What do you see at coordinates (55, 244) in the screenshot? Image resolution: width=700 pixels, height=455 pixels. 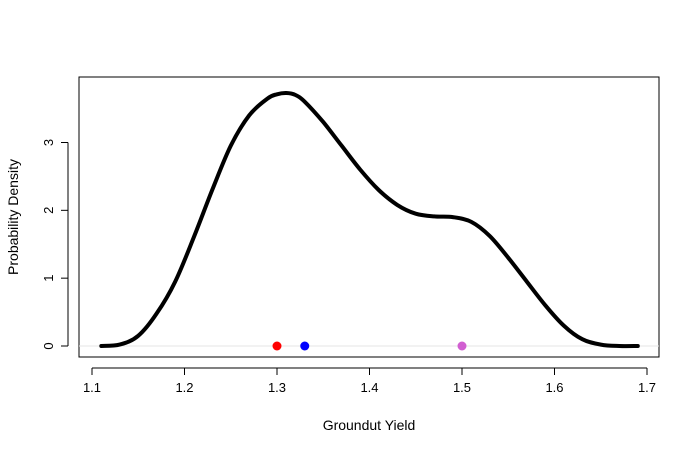 I see `y-axis: 0 1 2 3` at bounding box center [55, 244].